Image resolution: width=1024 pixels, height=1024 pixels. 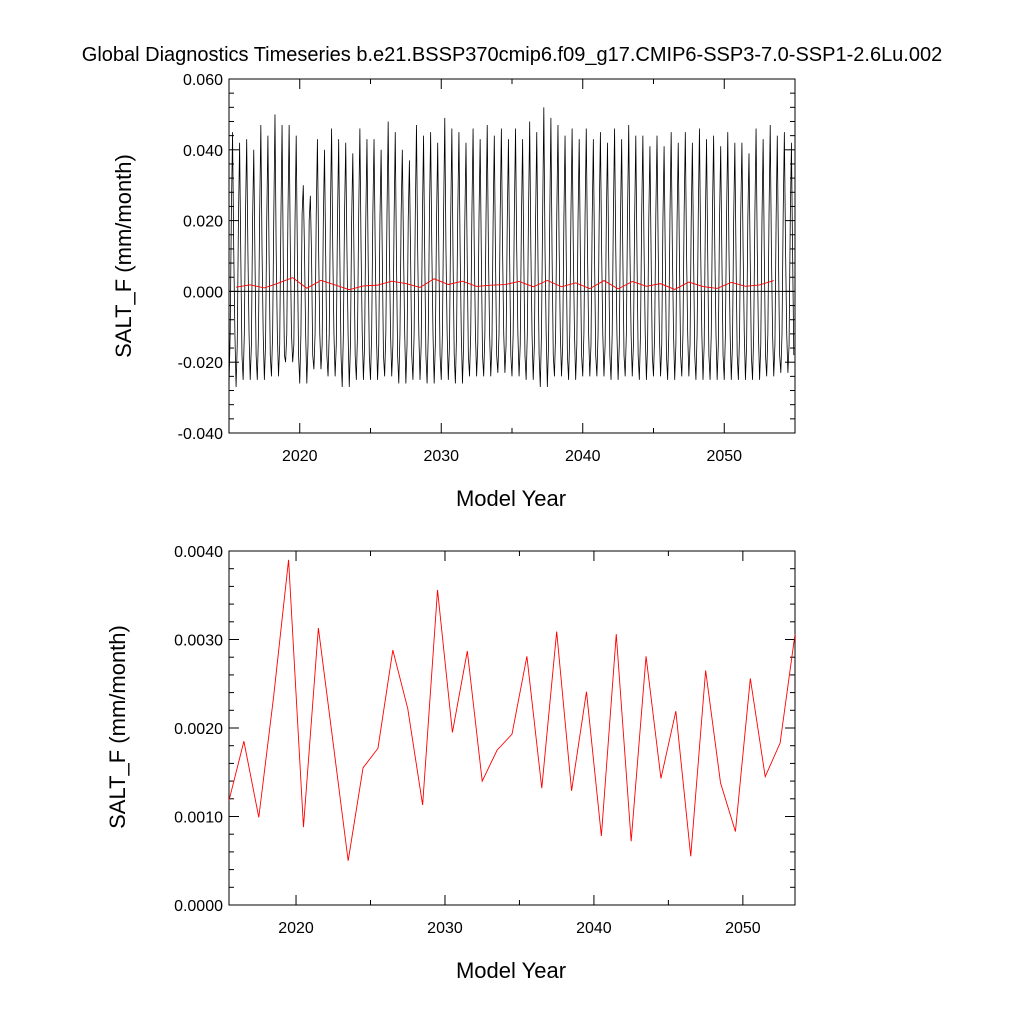 What do you see at coordinates (300, 456) in the screenshot?
I see `x-tick-label: 2020` at bounding box center [300, 456].